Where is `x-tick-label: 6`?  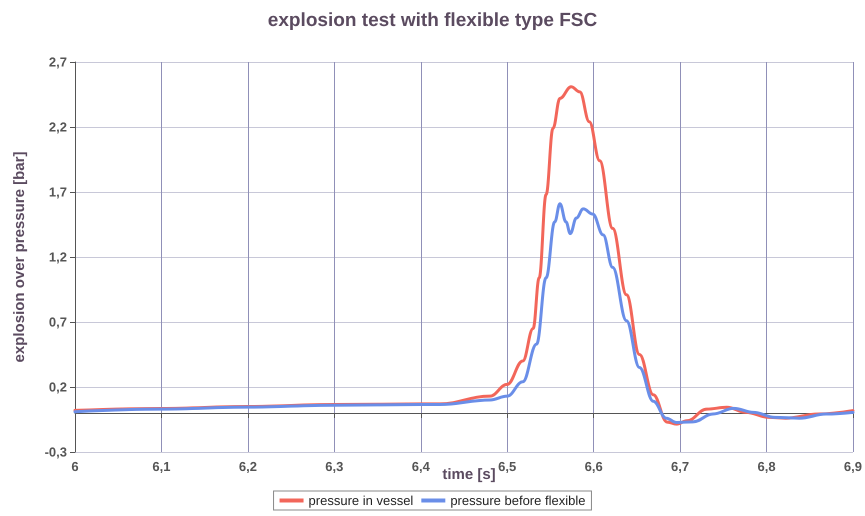 x-tick-label: 6 is located at coordinates (75, 466).